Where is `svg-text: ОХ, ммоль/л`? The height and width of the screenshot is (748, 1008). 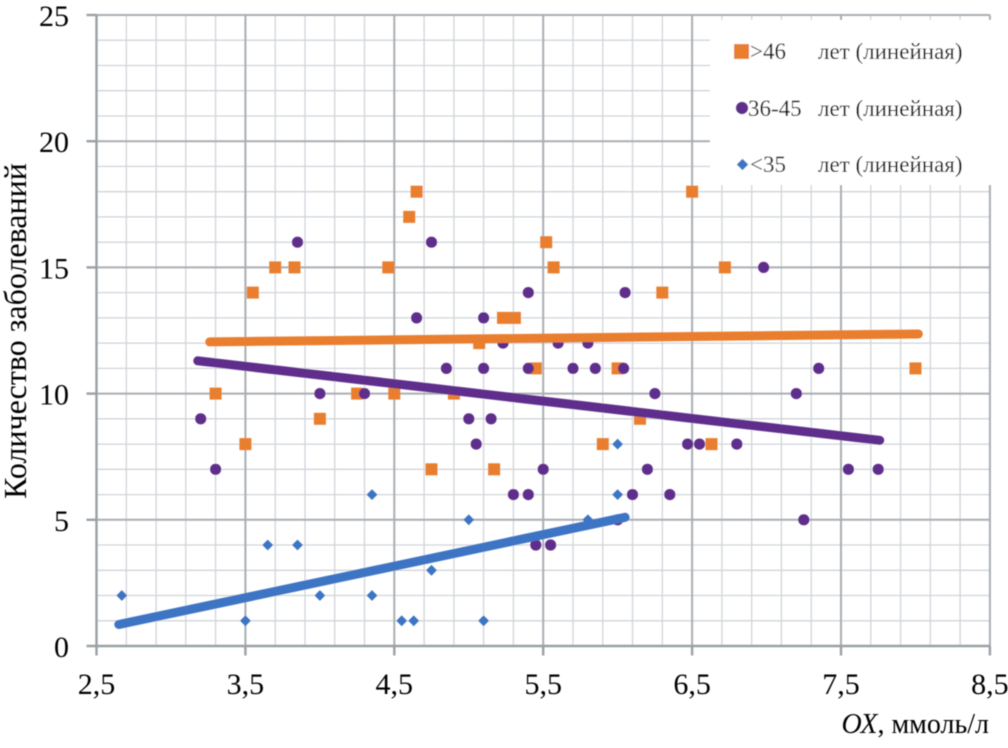
svg-text: ОХ, ммоль/л is located at coordinates (916, 724).